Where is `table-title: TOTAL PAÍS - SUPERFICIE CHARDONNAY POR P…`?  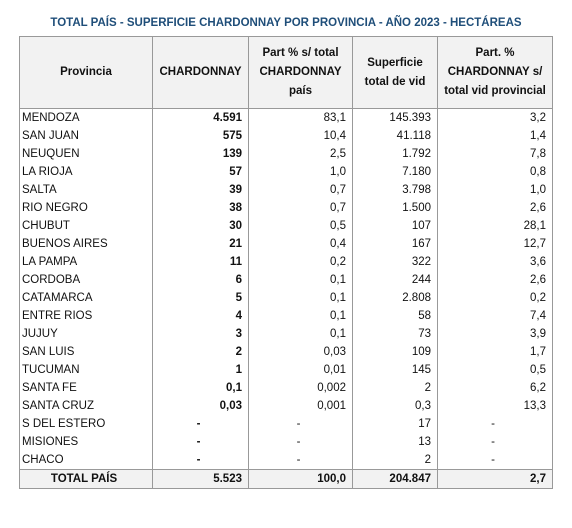 table-title: TOTAL PAÍS - SUPERFICIE CHARDONNAY POR P… is located at coordinates (286, 23).